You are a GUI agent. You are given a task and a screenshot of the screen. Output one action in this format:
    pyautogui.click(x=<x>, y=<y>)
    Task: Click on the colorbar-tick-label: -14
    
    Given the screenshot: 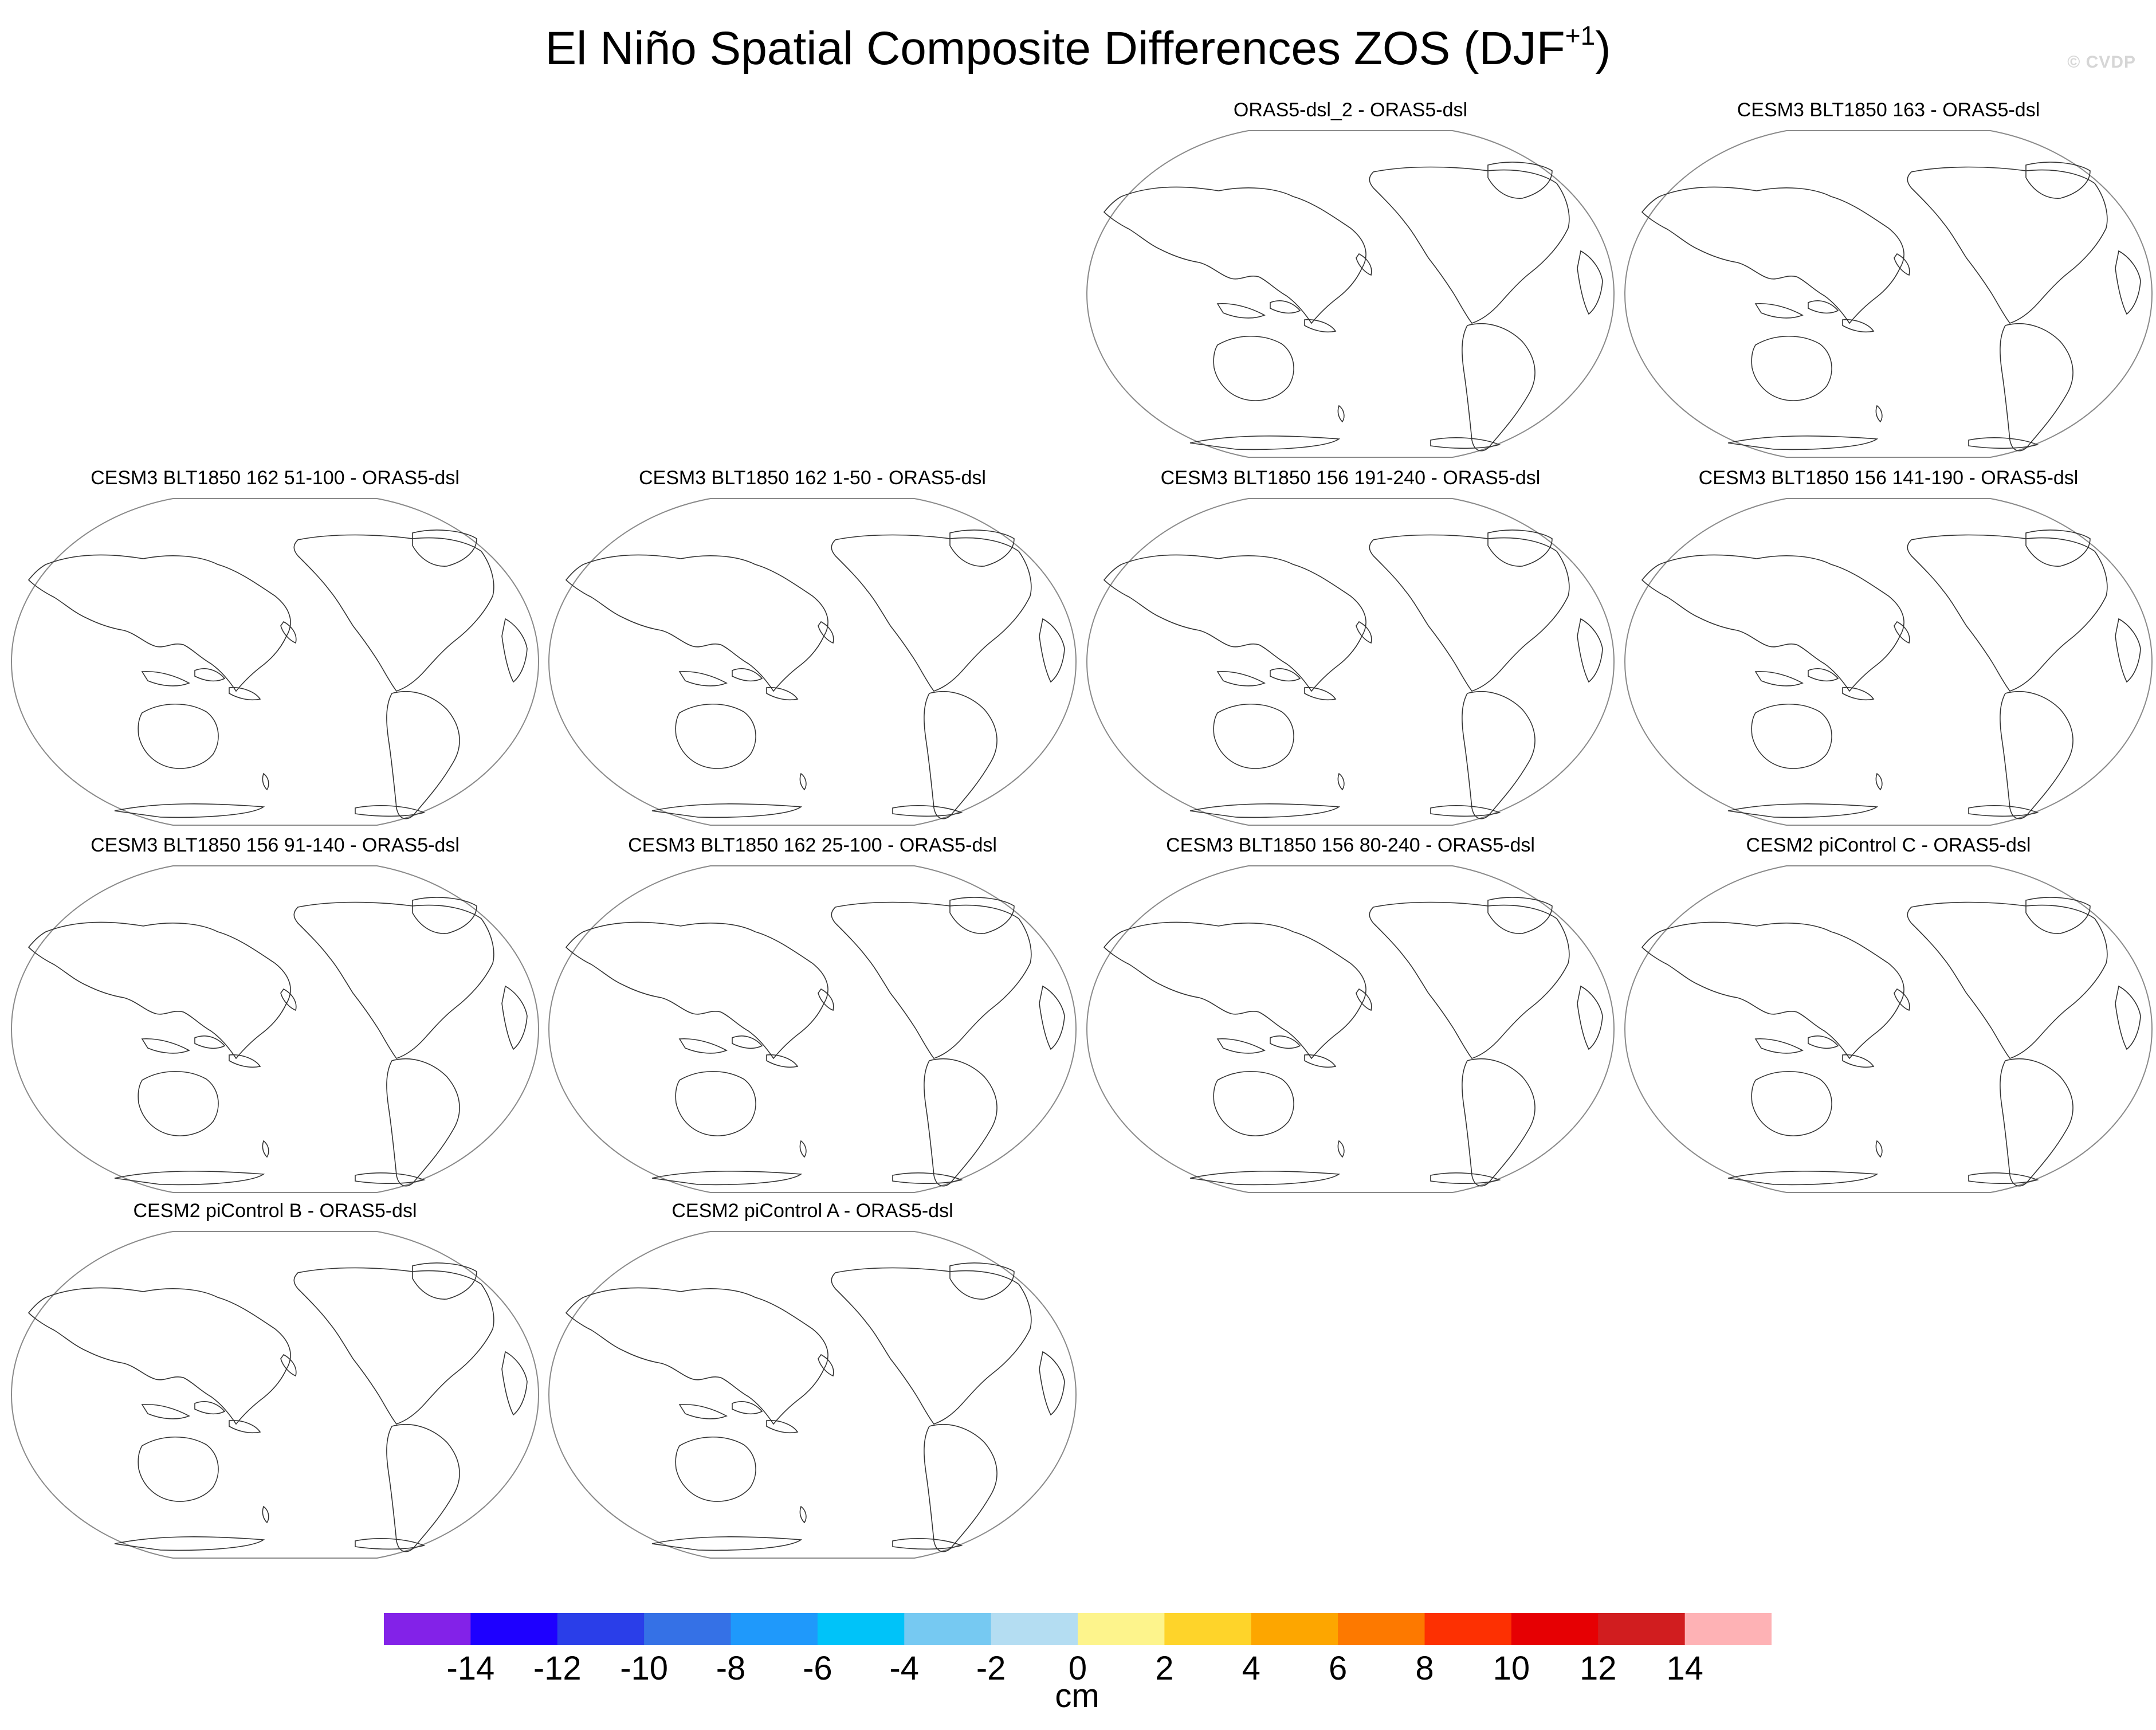 What is the action you would take?
    pyautogui.click(x=470, y=1668)
    